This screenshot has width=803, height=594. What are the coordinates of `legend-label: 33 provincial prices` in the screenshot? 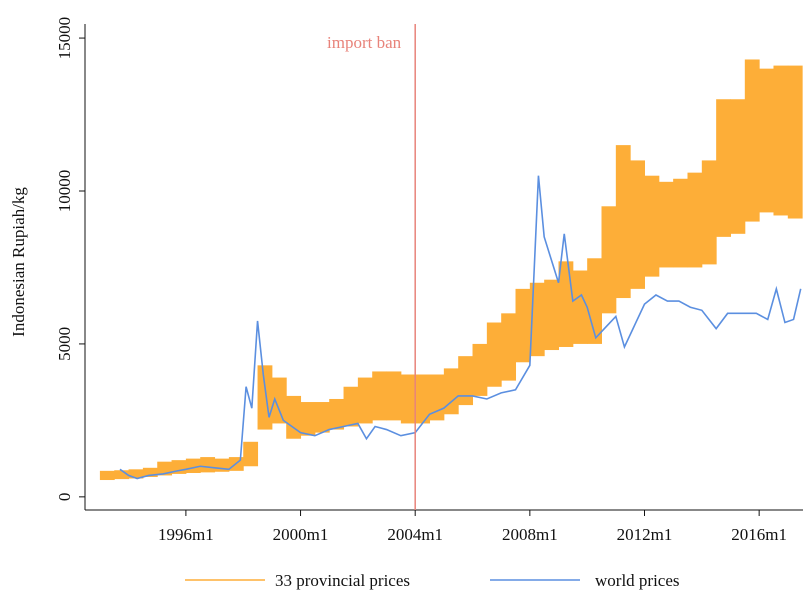 It's located at (342, 580).